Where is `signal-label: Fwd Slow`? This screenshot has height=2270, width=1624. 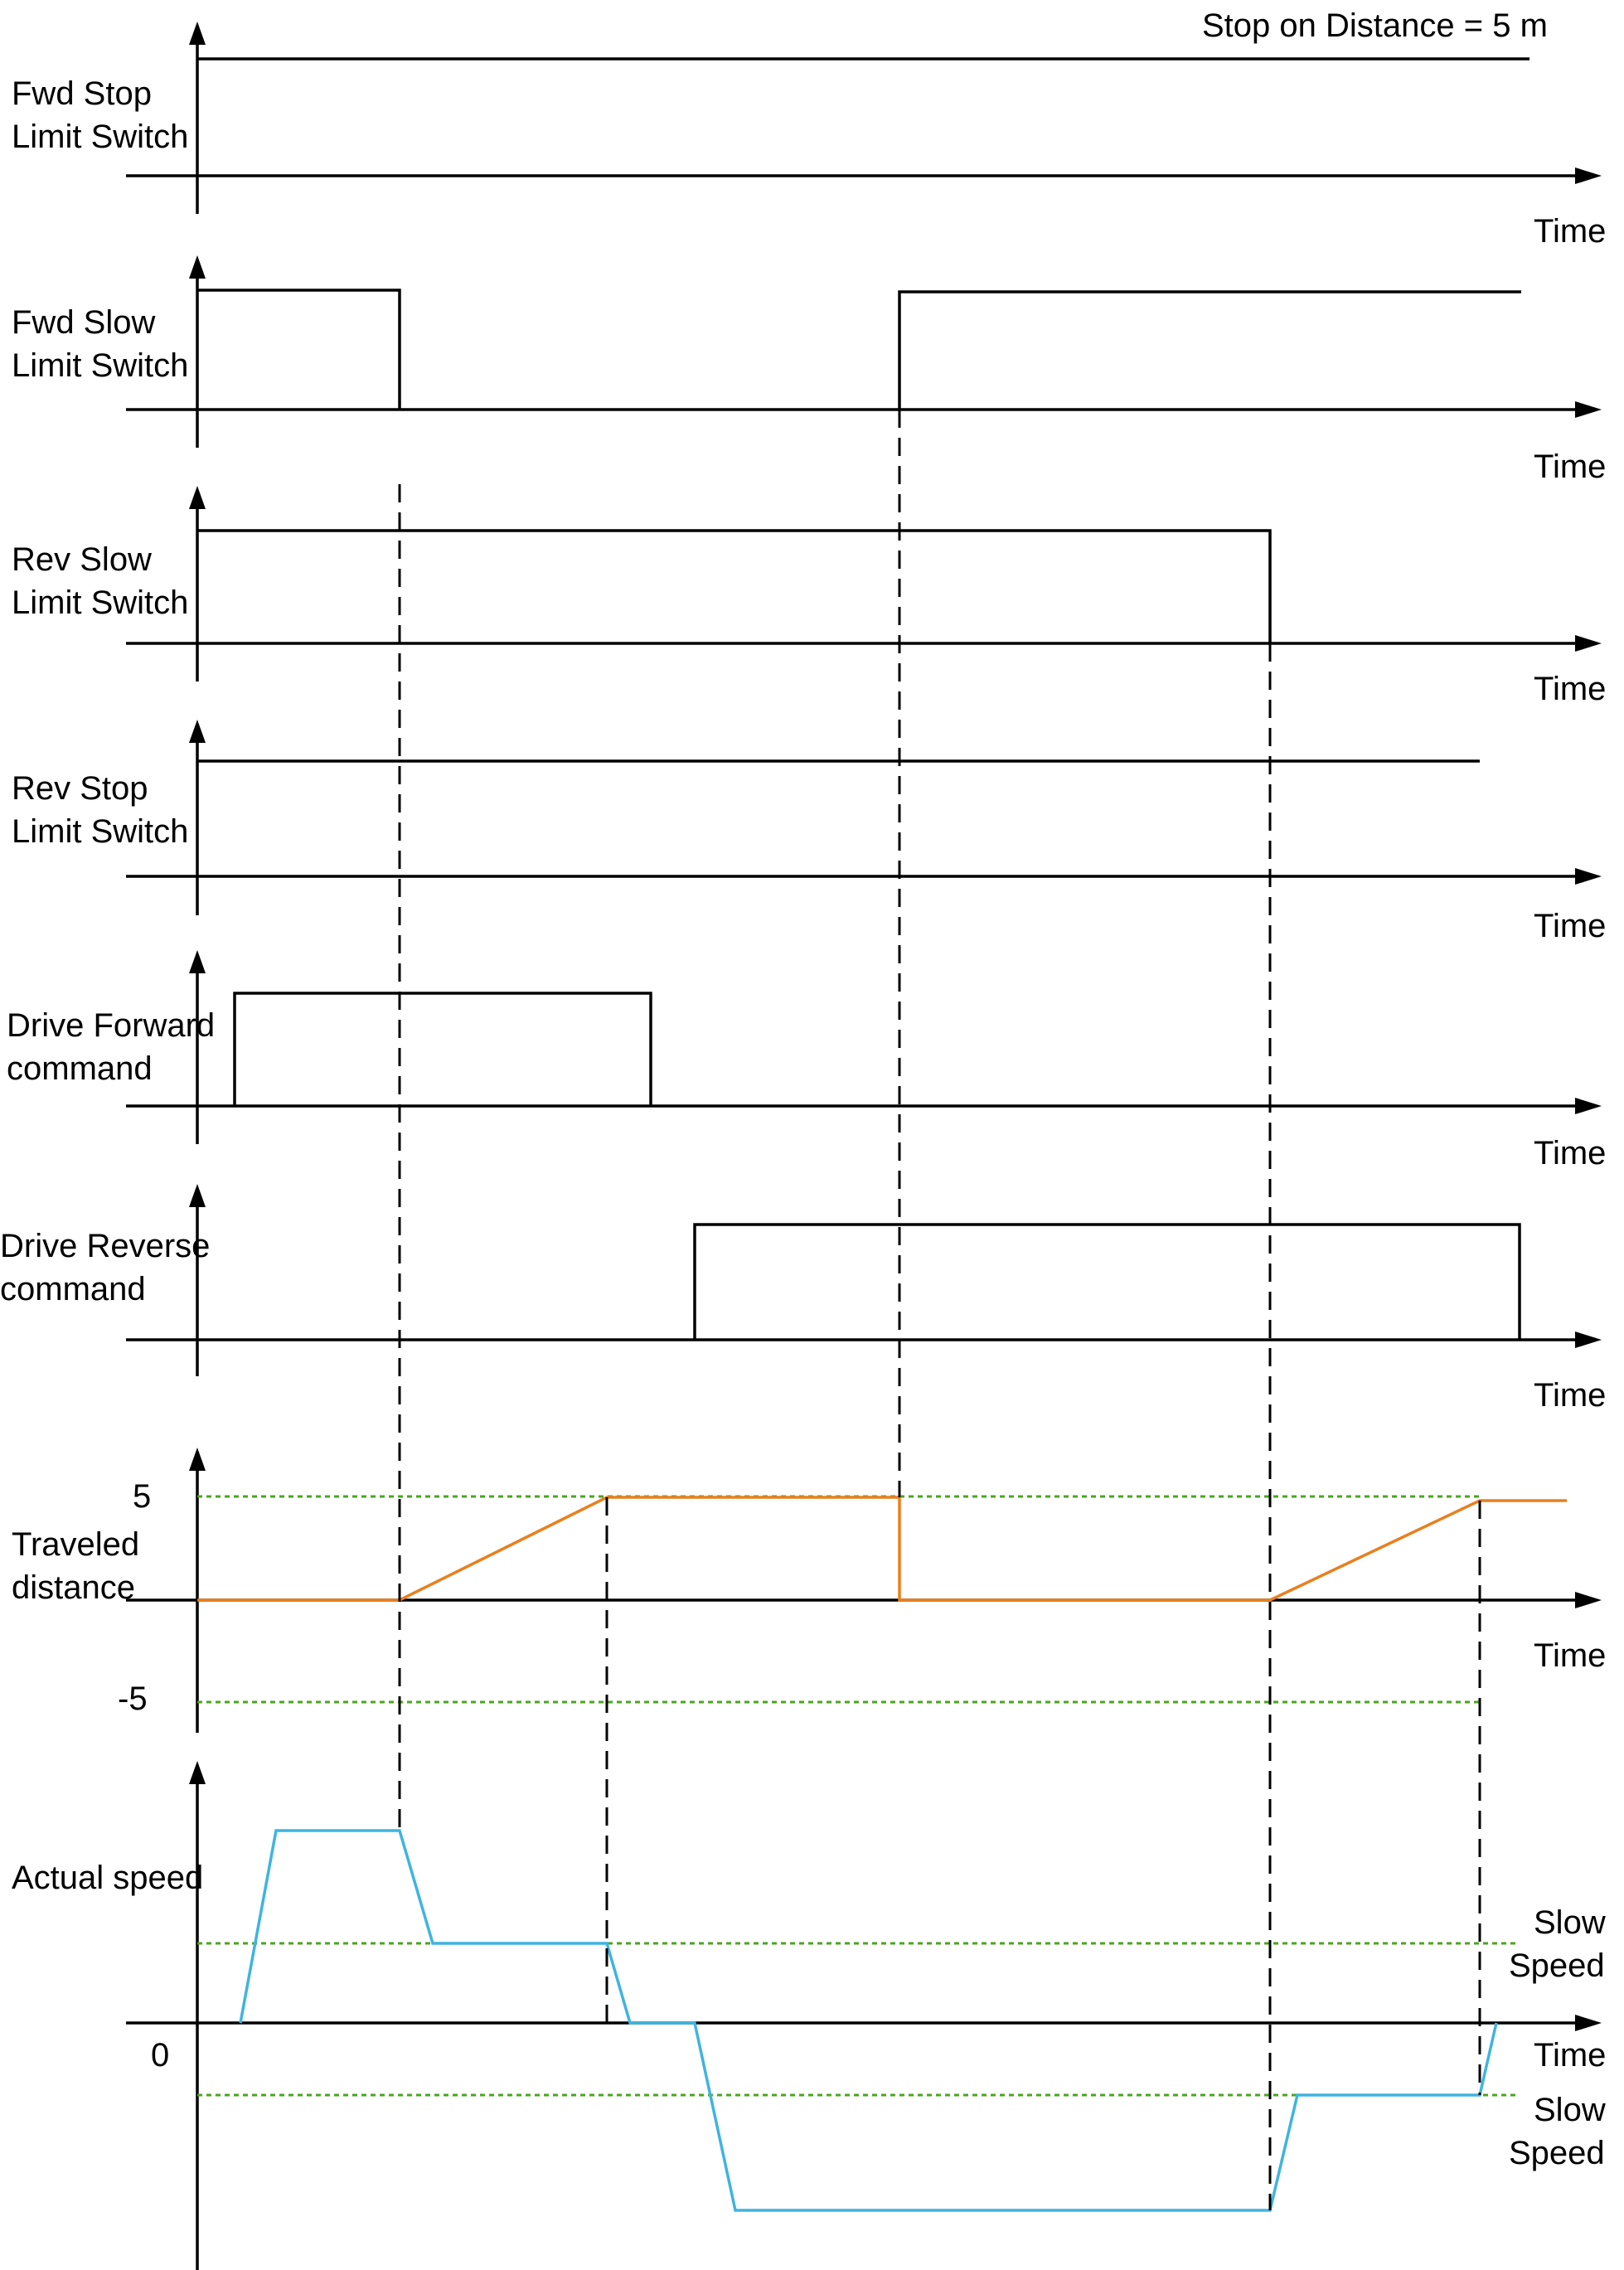 signal-label: Fwd Slow is located at coordinates (83, 322).